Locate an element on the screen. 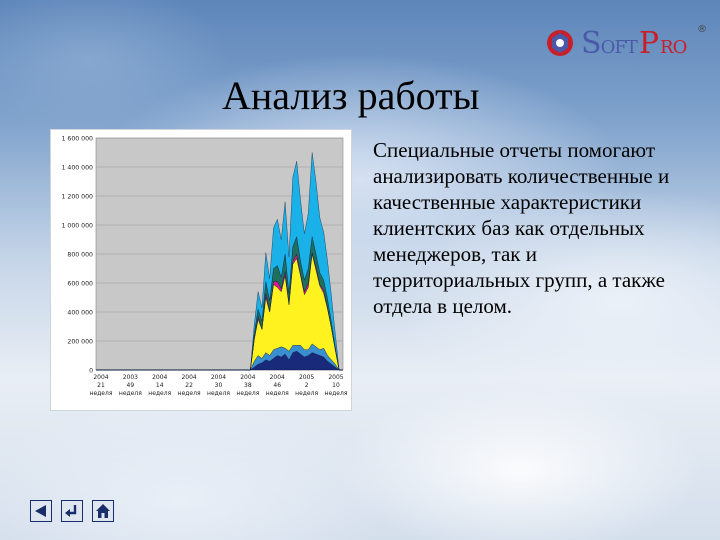 This screenshot has height=540, width=720. x-tick-label: 21 is located at coordinates (101, 385).